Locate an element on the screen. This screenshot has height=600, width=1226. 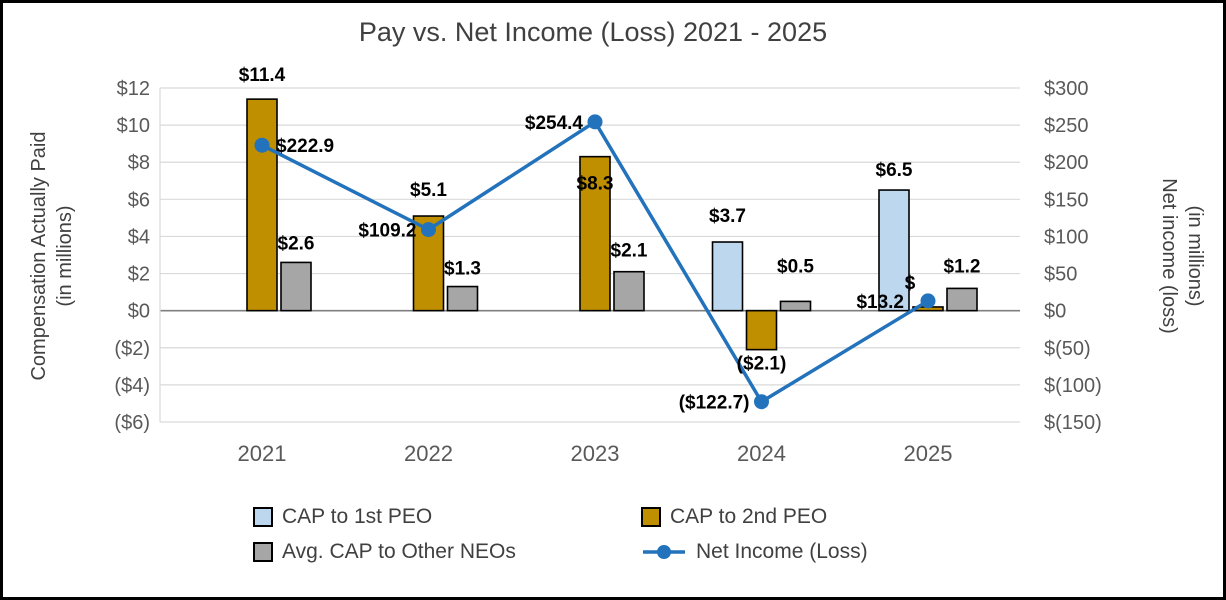
legend-label-net-income: Net Income (Loss) is located at coordinates (782, 551).